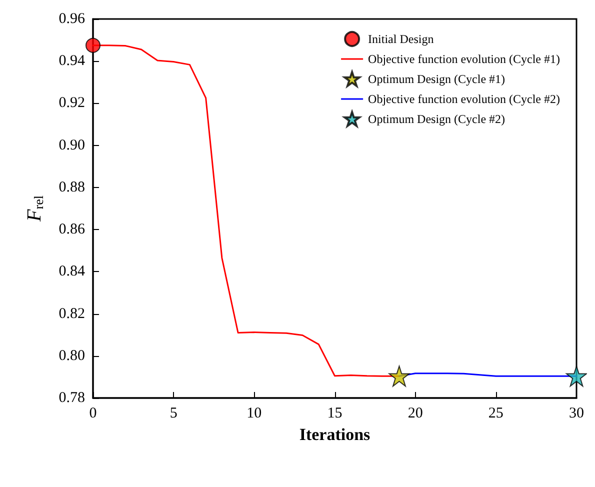 This screenshot has width=595, height=487. I want to click on y-axis-title: Frel, so click(35, 208).